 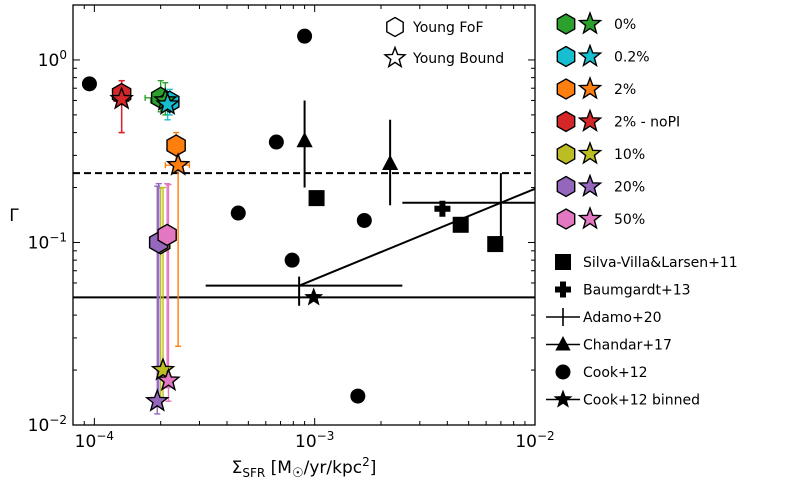 I want to click on color-legend-label: 2% - noPI, so click(x=647, y=123).